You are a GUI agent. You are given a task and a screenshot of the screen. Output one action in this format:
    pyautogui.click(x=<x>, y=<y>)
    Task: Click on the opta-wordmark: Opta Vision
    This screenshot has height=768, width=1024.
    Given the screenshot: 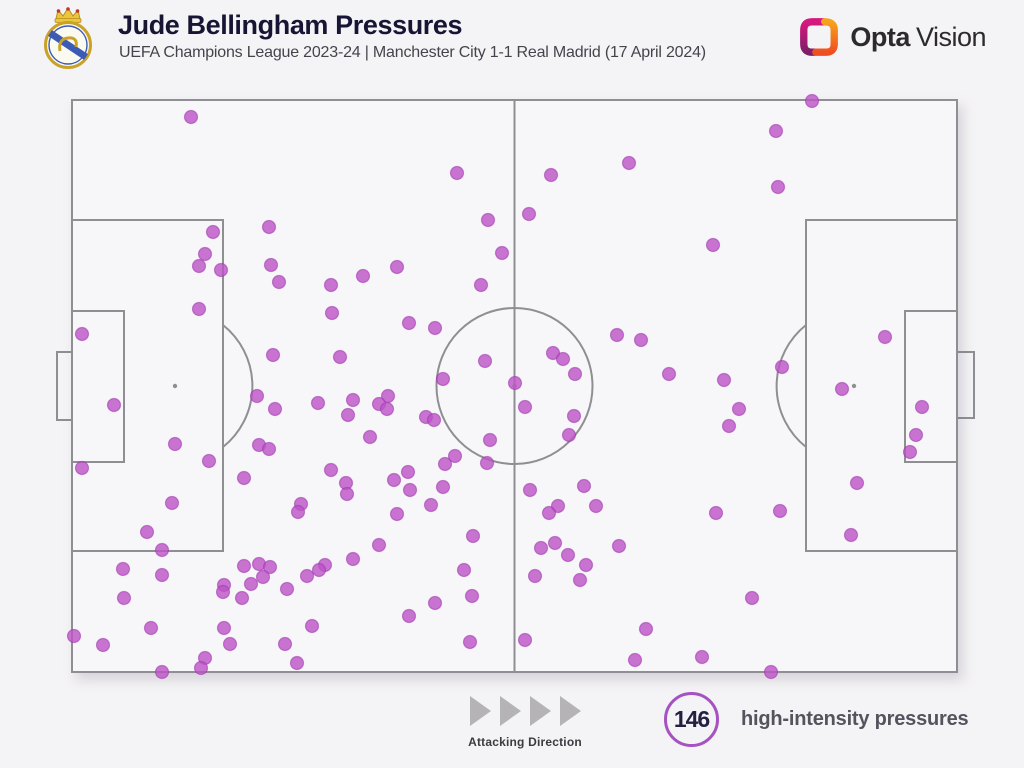 What is the action you would take?
    pyautogui.click(x=918, y=37)
    